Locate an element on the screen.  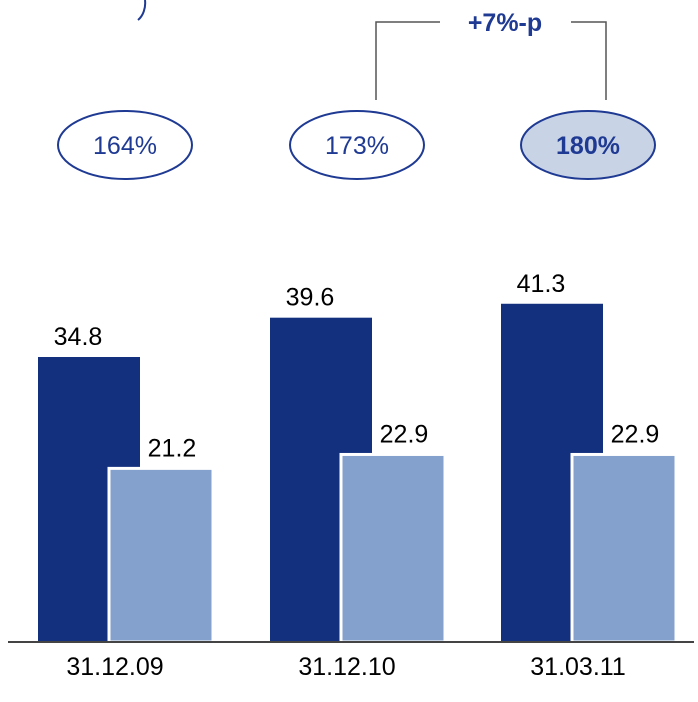
data-label-series1-2: 41.3 is located at coordinates (541, 284).